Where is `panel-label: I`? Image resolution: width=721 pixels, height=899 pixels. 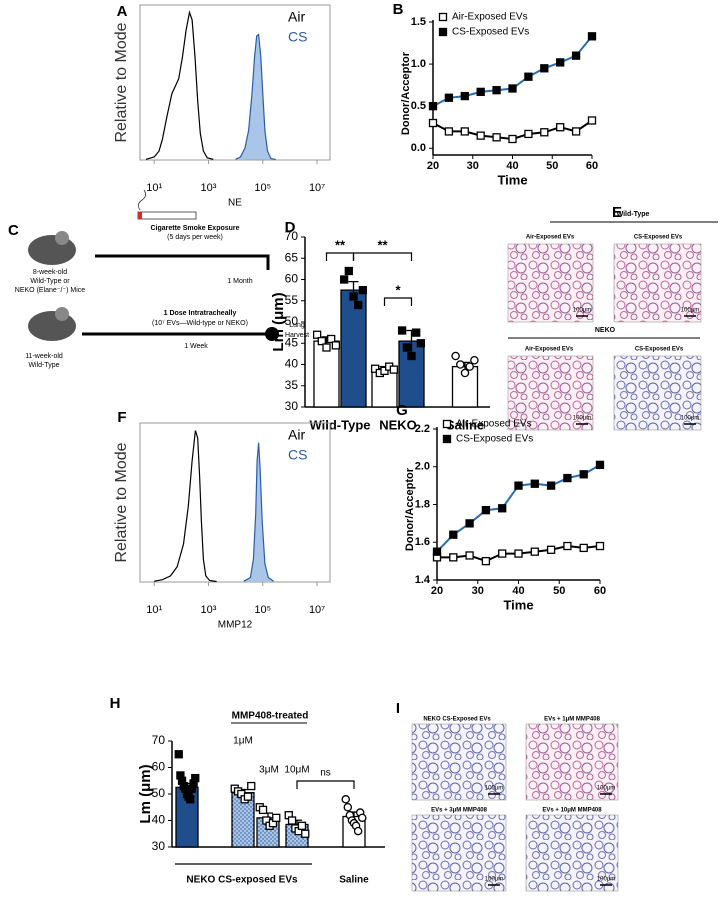
panel-label: I is located at coordinates (398, 708).